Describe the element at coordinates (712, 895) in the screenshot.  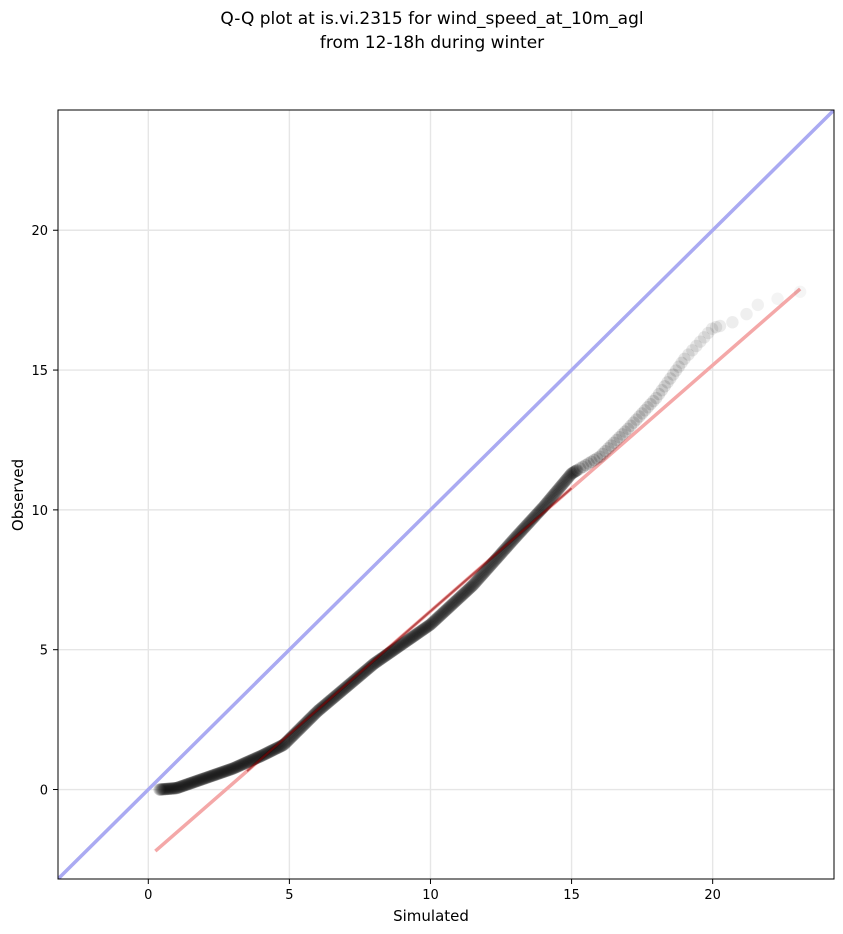
I see `x-tick-label: 20` at that location.